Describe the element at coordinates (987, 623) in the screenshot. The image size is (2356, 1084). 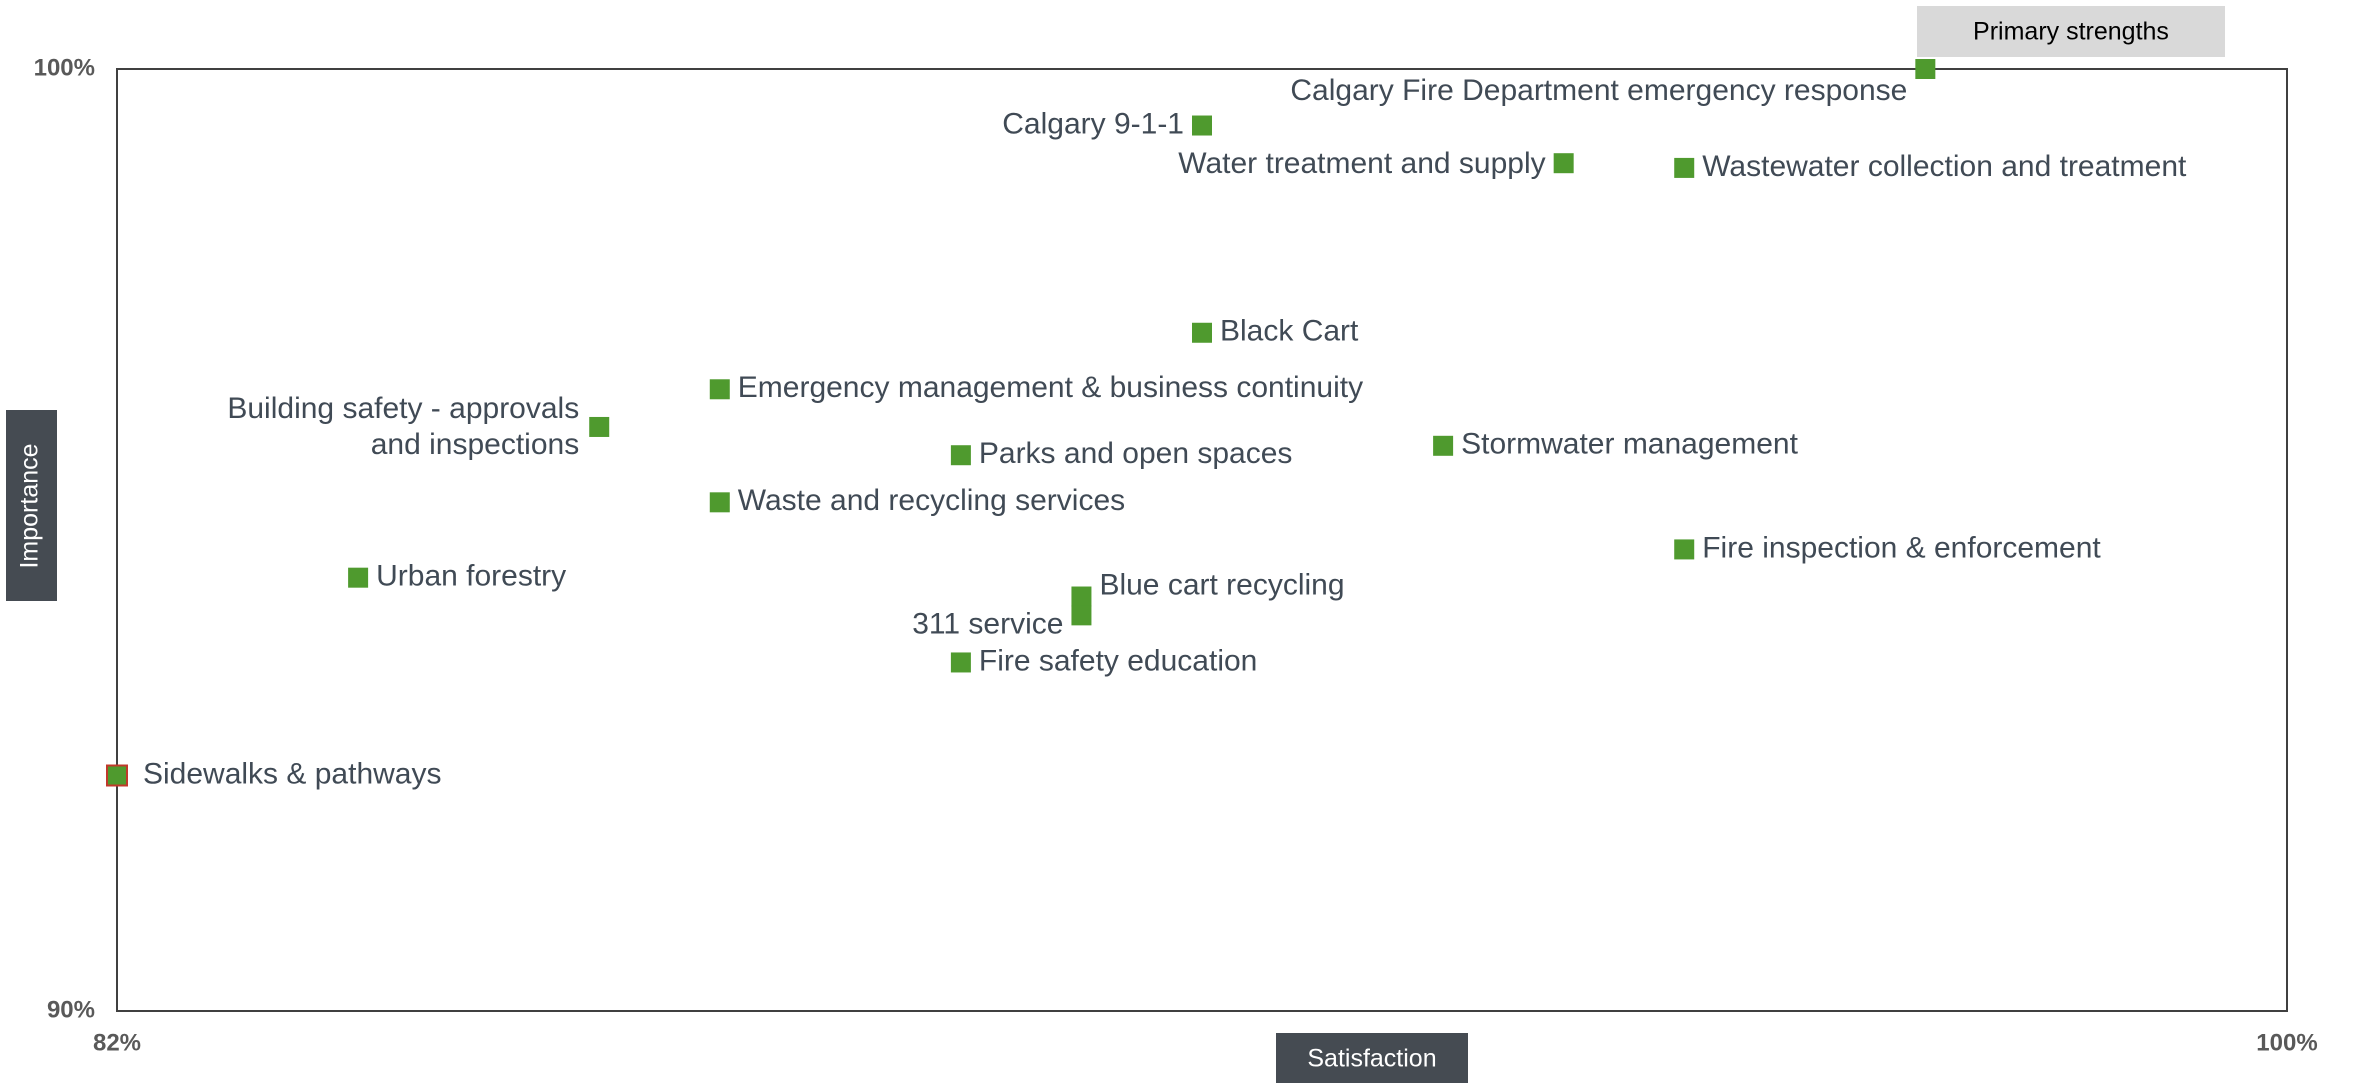
I see `point-label: 311 service` at that location.